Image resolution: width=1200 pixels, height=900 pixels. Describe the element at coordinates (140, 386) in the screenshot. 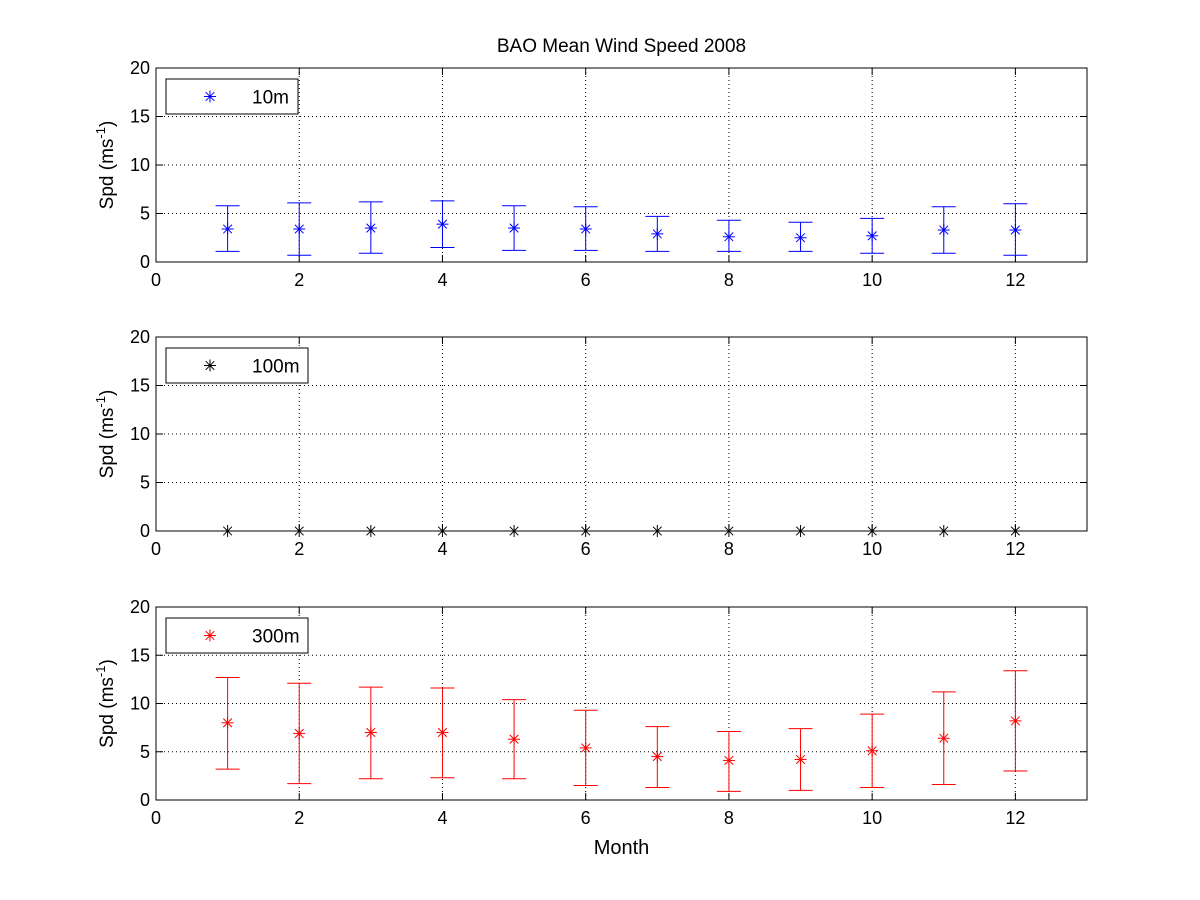

I see `panel-2-ytick-label-3: 15` at that location.